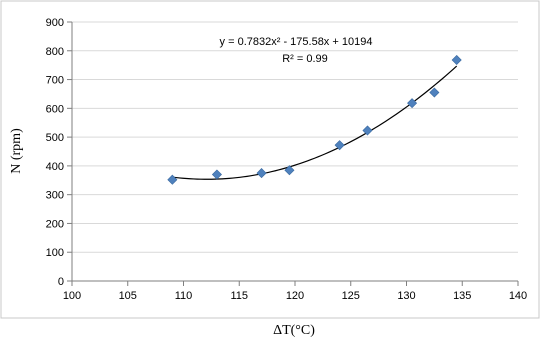 This screenshot has height=345, width=540. I want to click on y-tick-label: 300, so click(55, 196).